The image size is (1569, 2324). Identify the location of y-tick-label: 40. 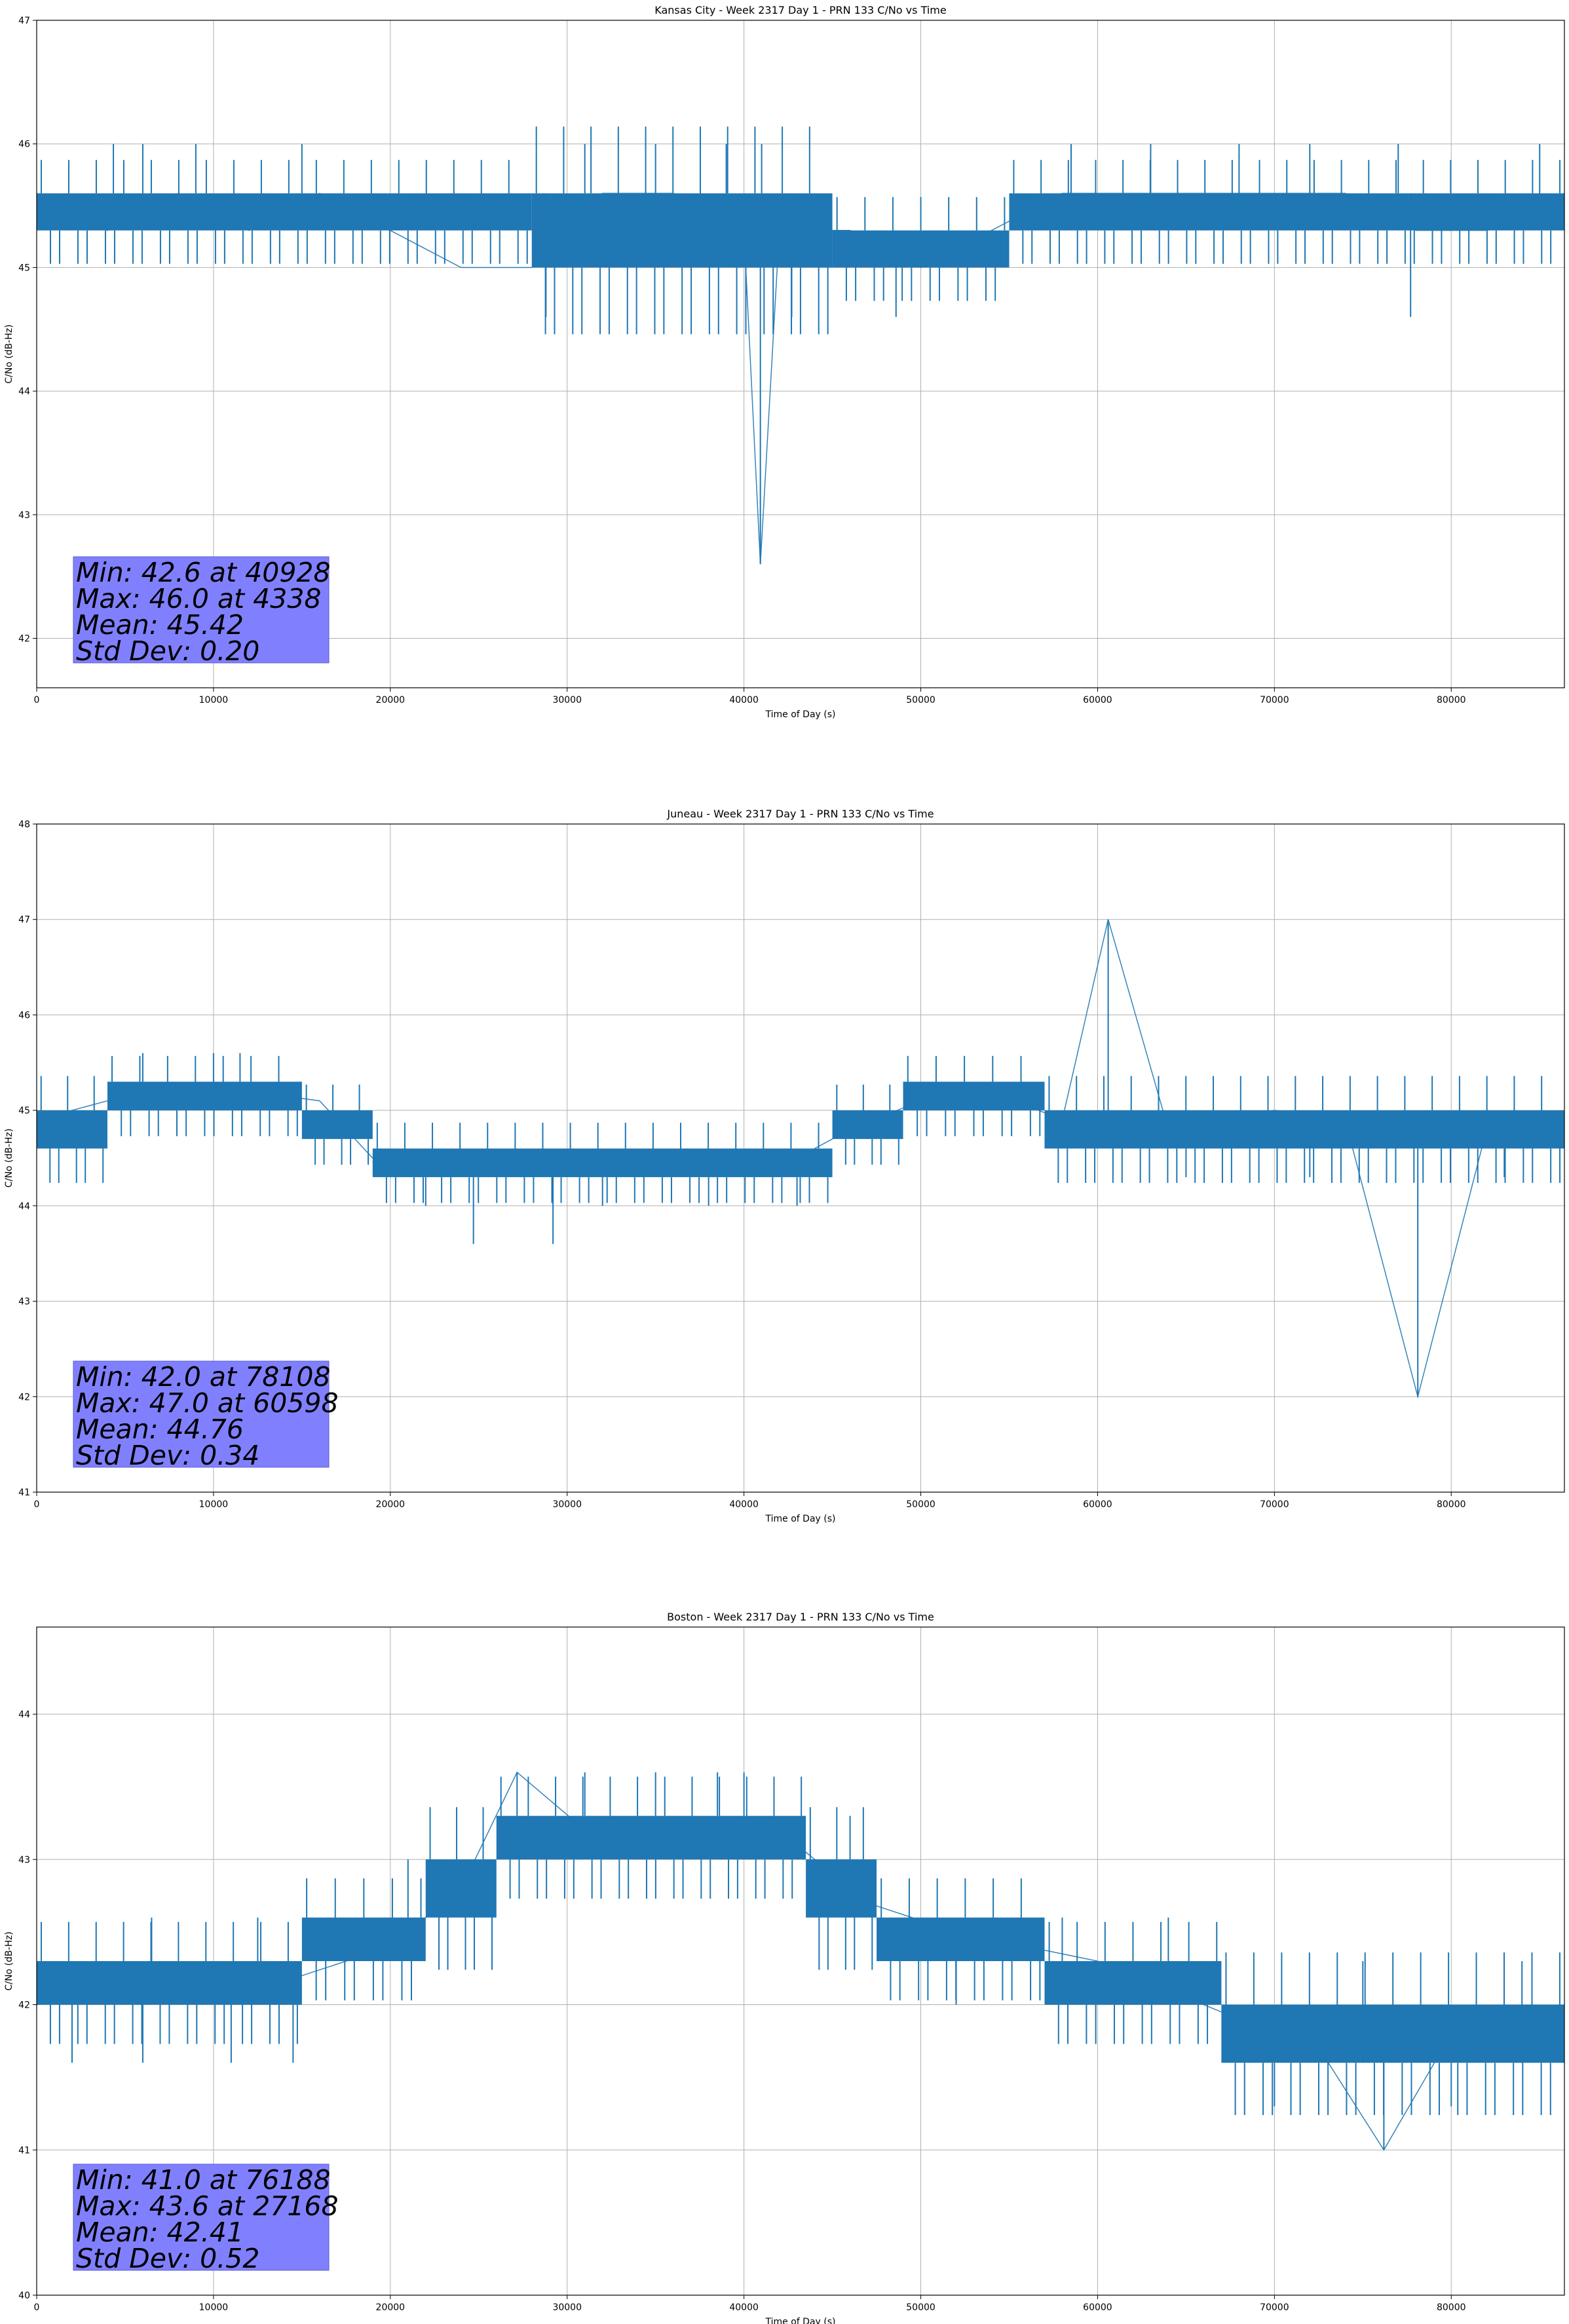
(24, 2296).